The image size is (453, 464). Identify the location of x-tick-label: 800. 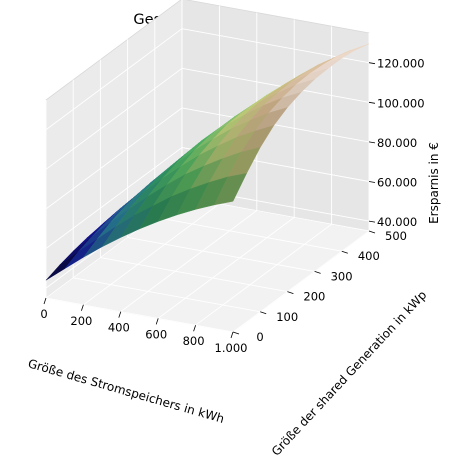
(194, 341).